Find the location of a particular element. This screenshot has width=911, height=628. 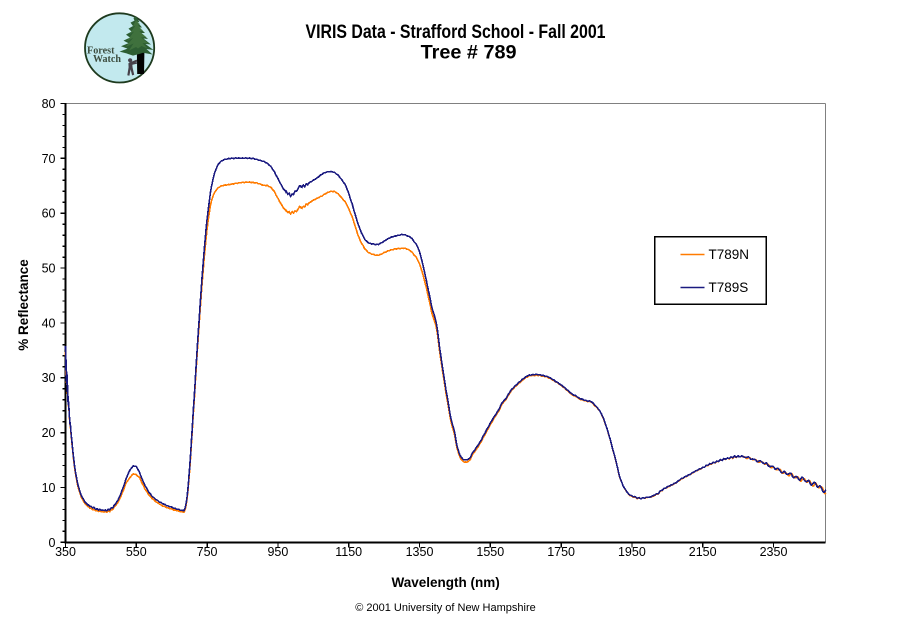

svg-text: T789S is located at coordinates (729, 287).